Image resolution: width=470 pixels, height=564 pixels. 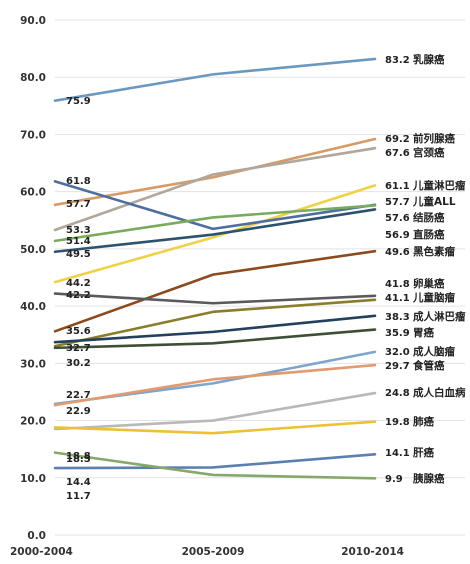 I want to click on x-tick-label: 2005-2009, so click(x=213, y=552).